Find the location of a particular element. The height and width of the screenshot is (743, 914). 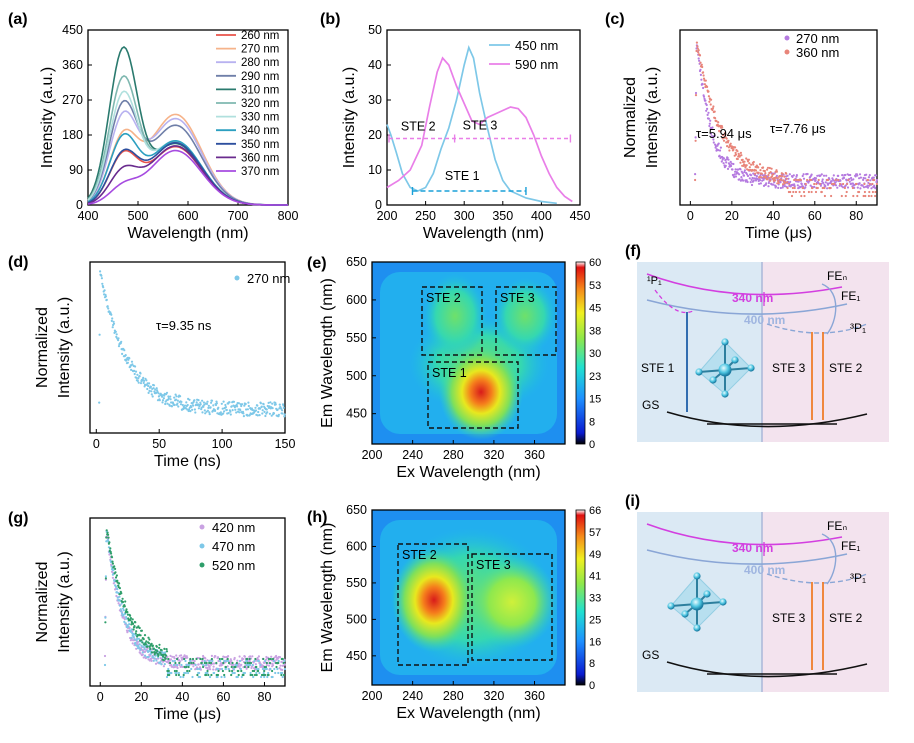

colorbar-tick-label: 15 is located at coordinates (595, 400).